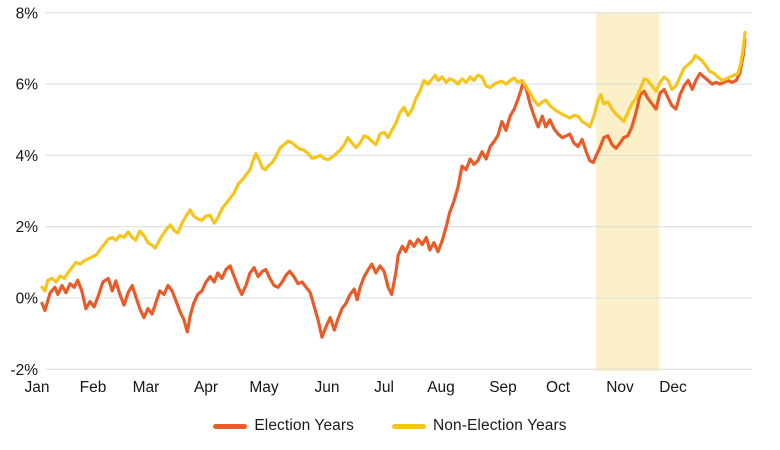 The image size is (780, 450). What do you see at coordinates (304, 425) in the screenshot?
I see `legend-label: Election Years` at bounding box center [304, 425].